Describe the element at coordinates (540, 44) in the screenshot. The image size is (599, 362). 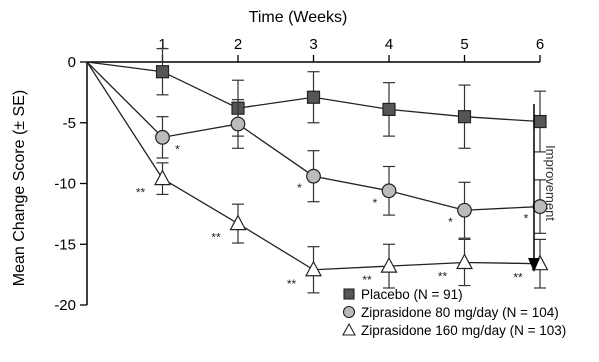
I see `x-tick-label: 6` at that location.